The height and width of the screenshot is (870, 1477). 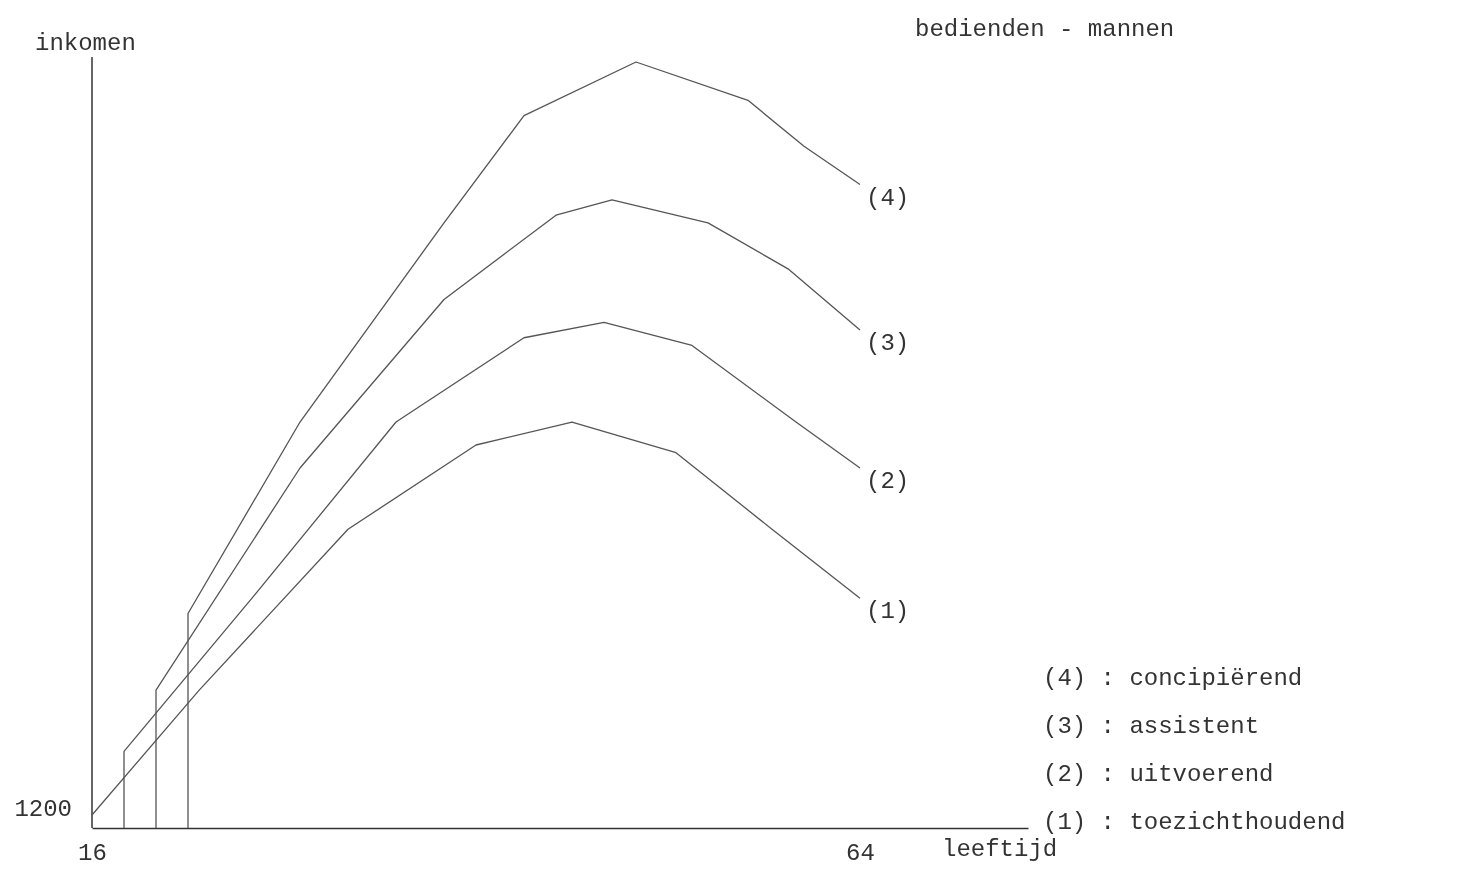 I want to click on text: (2) : uitvoerend, so click(x=1158, y=774).